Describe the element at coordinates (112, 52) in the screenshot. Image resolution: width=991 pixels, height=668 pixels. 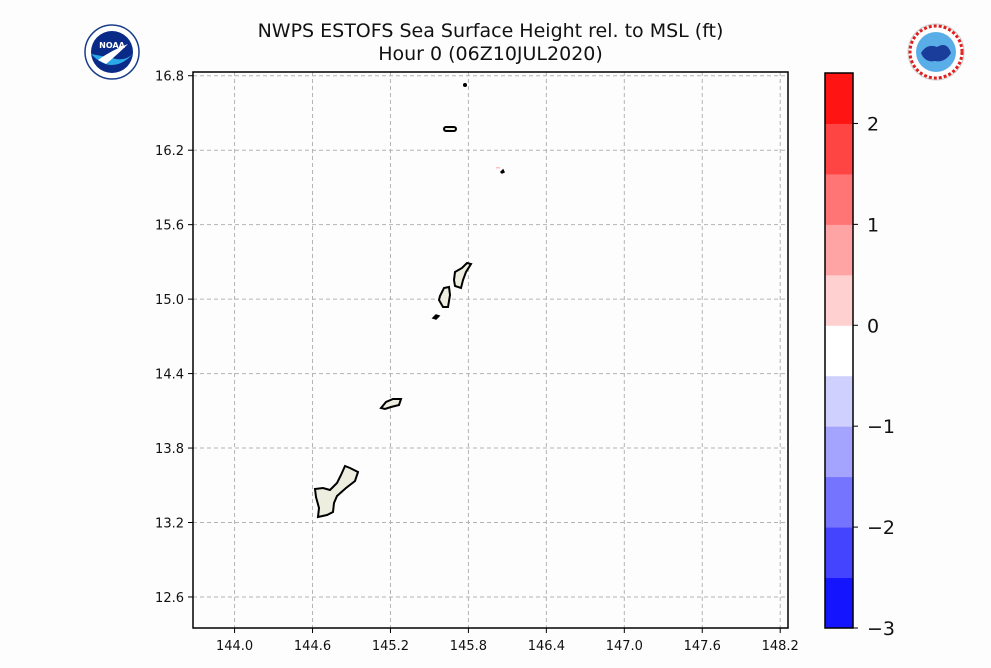
I see `noaa-logo: NOAA` at that location.